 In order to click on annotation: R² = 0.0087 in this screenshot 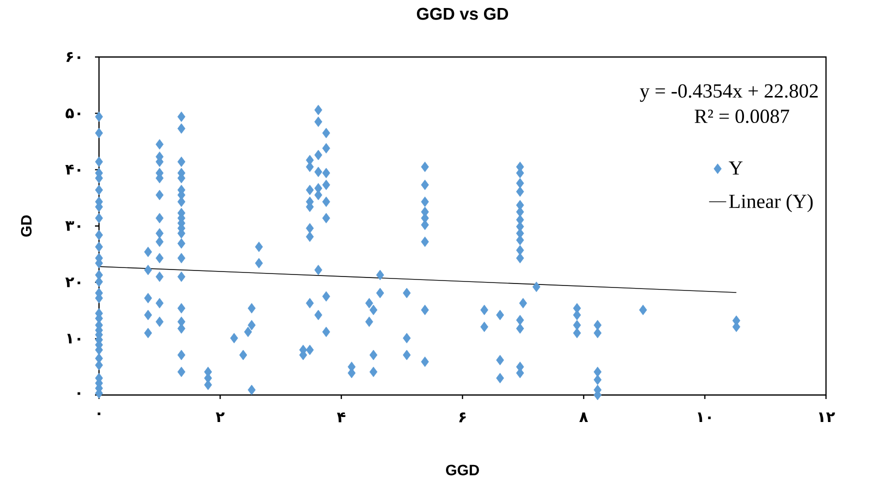, I will do `click(742, 117)`.